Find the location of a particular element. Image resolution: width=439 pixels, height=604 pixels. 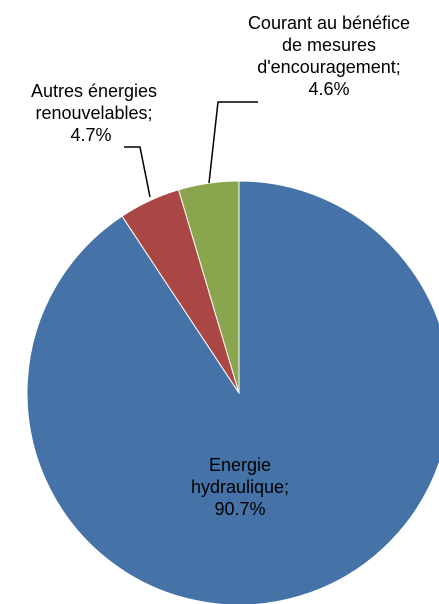

label-line: hydraulique; is located at coordinates (240, 487).